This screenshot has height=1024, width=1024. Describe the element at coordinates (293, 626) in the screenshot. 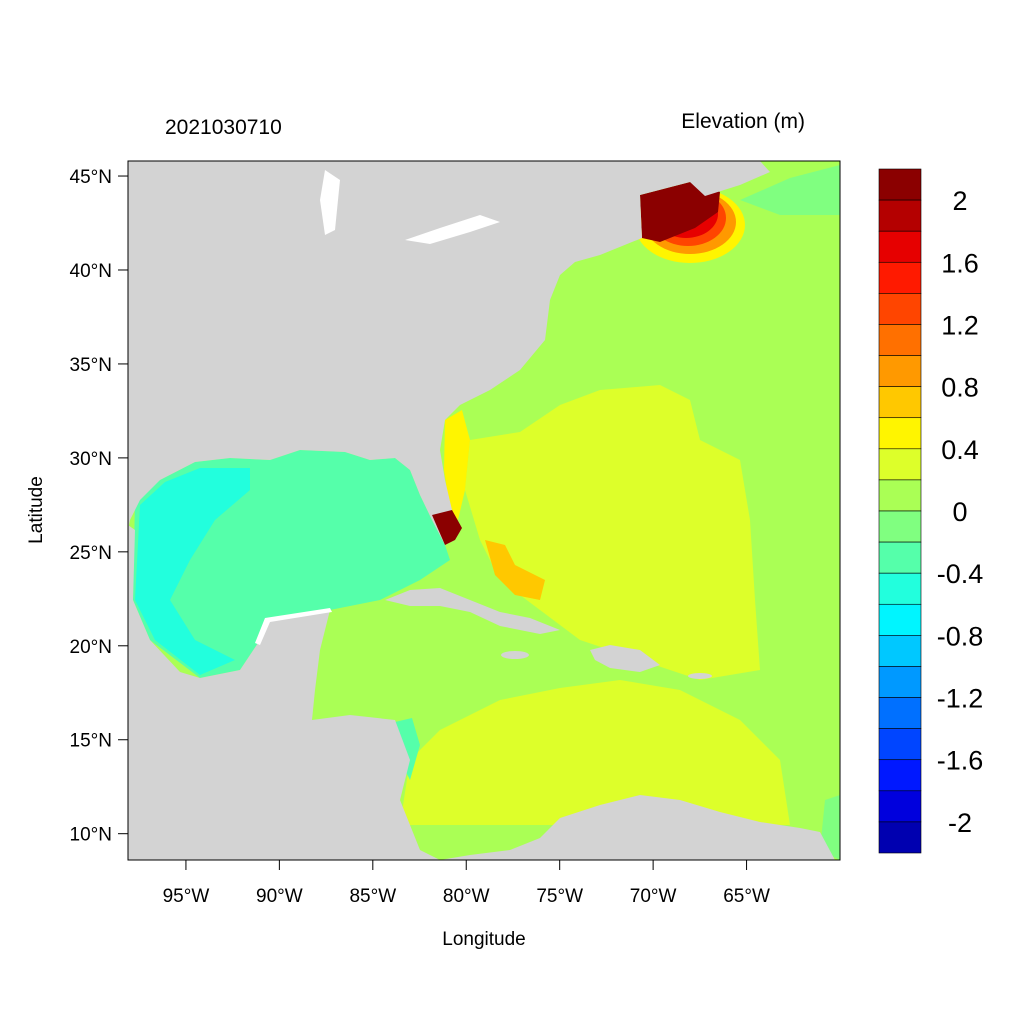

I see `yucatan-coast-white` at that location.